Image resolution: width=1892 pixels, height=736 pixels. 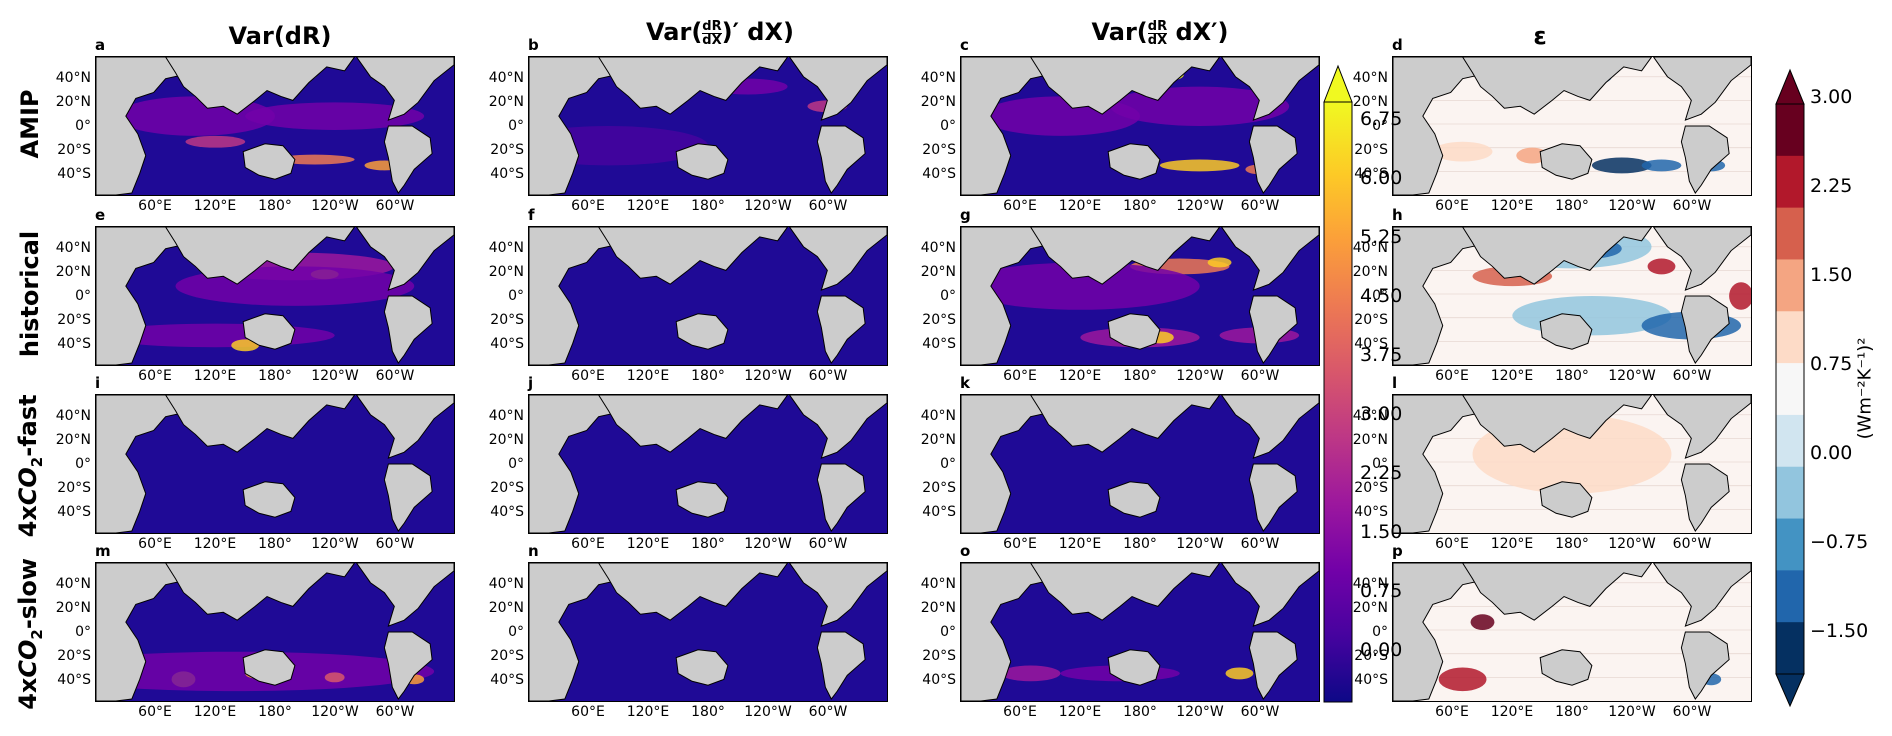 I want to click on colorbar-variance-tick: 6.00, so click(x=1381, y=178).